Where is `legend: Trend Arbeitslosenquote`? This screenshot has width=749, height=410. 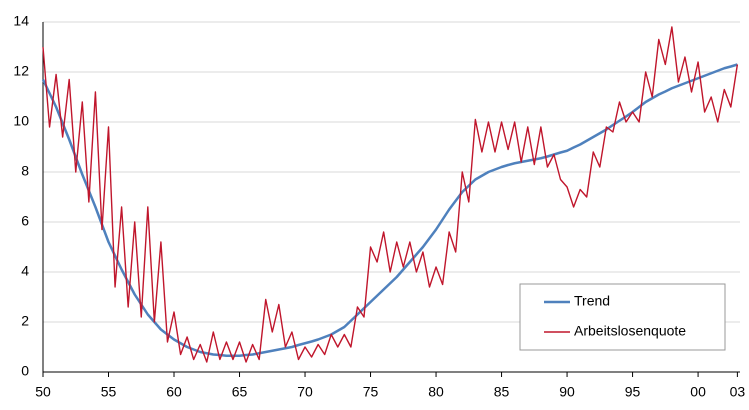
legend: Trend Arbeitslosenquote is located at coordinates (622, 317).